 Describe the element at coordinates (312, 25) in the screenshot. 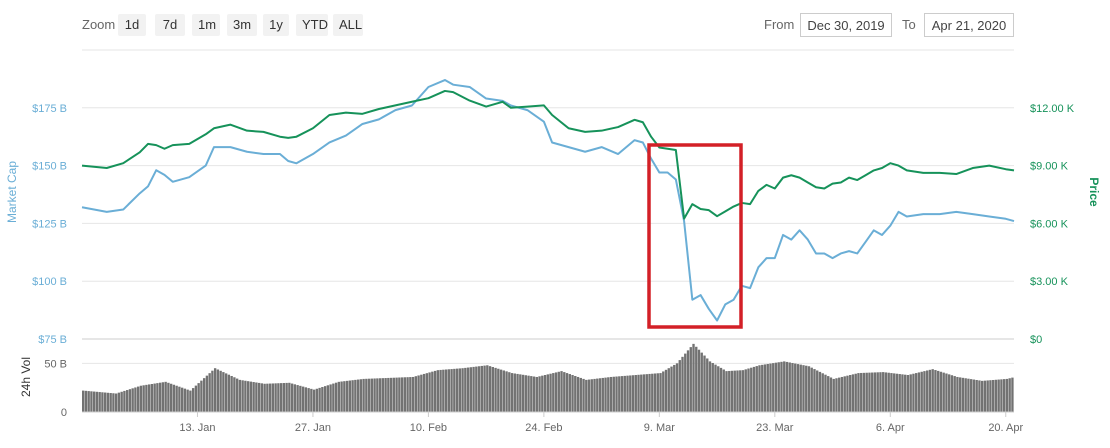

I see `zoom-button-ytd: YTD` at that location.